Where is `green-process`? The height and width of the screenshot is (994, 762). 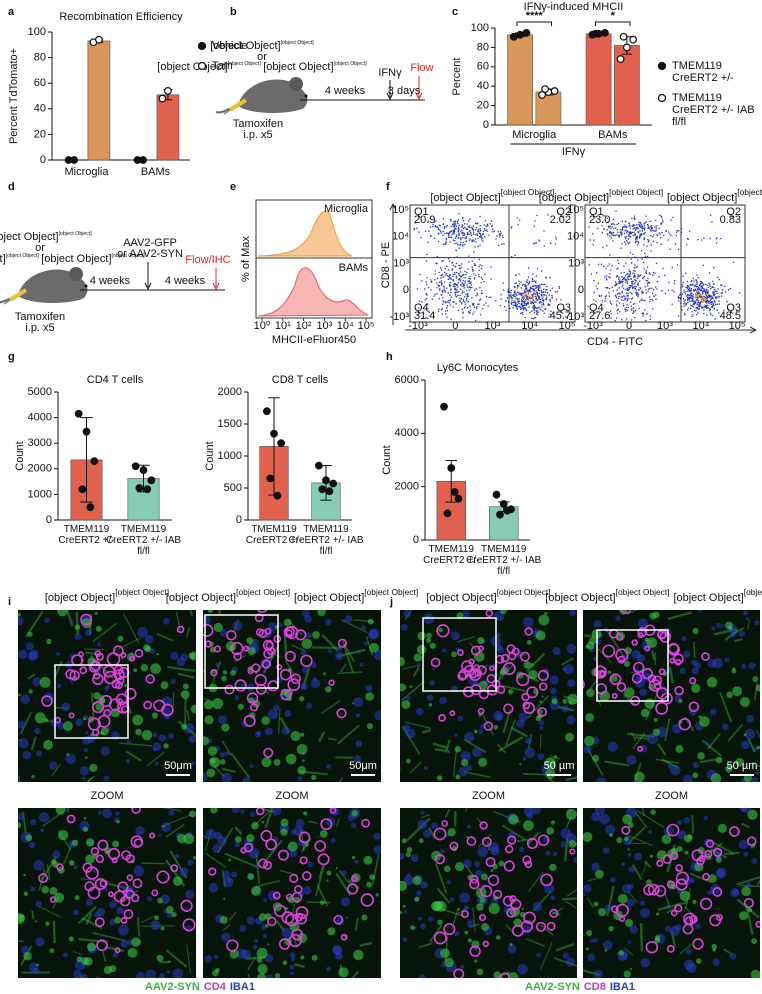 green-process is located at coordinates (692, 824).